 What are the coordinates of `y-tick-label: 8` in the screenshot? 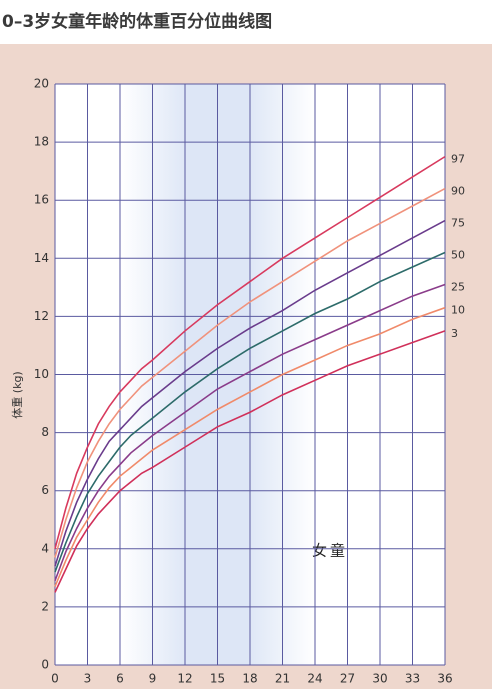 It's located at (45, 432).